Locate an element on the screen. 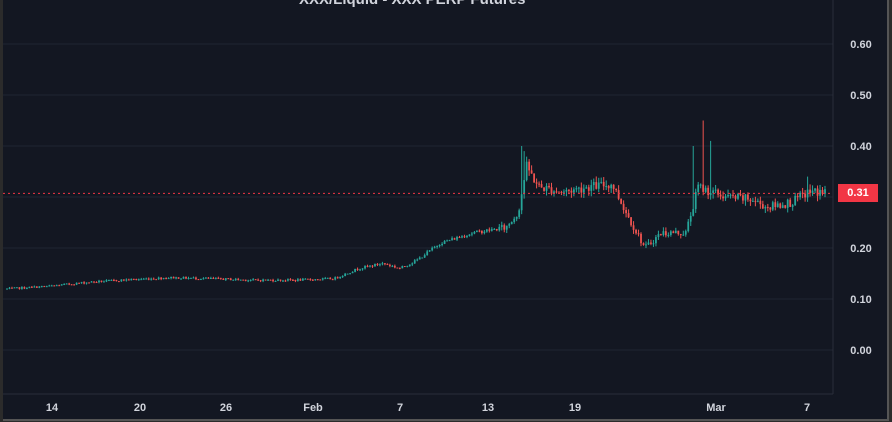 This screenshot has width=892, height=422. x-tick-label: 20 is located at coordinates (140, 408).